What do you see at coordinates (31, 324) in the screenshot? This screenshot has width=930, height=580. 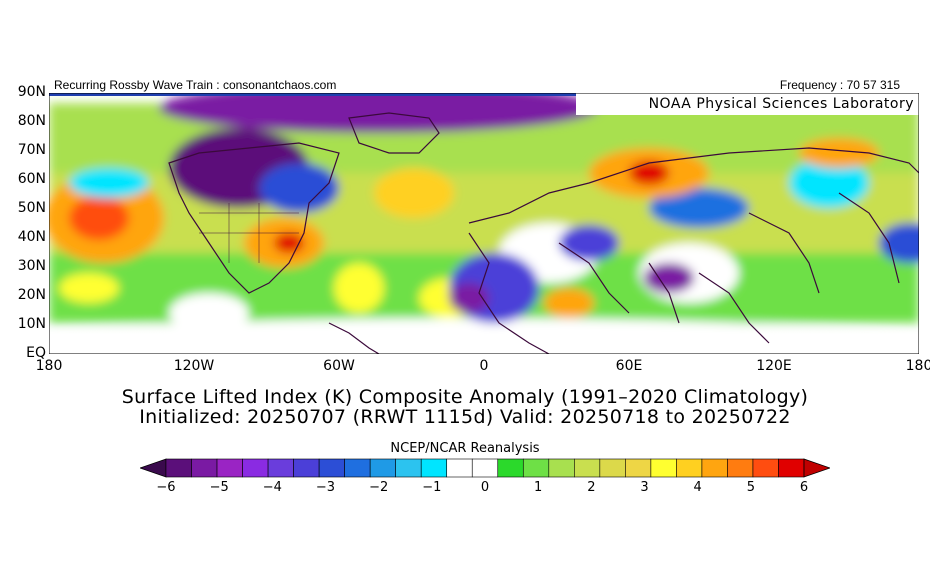 I see `lat-label: 10N` at bounding box center [31, 324].